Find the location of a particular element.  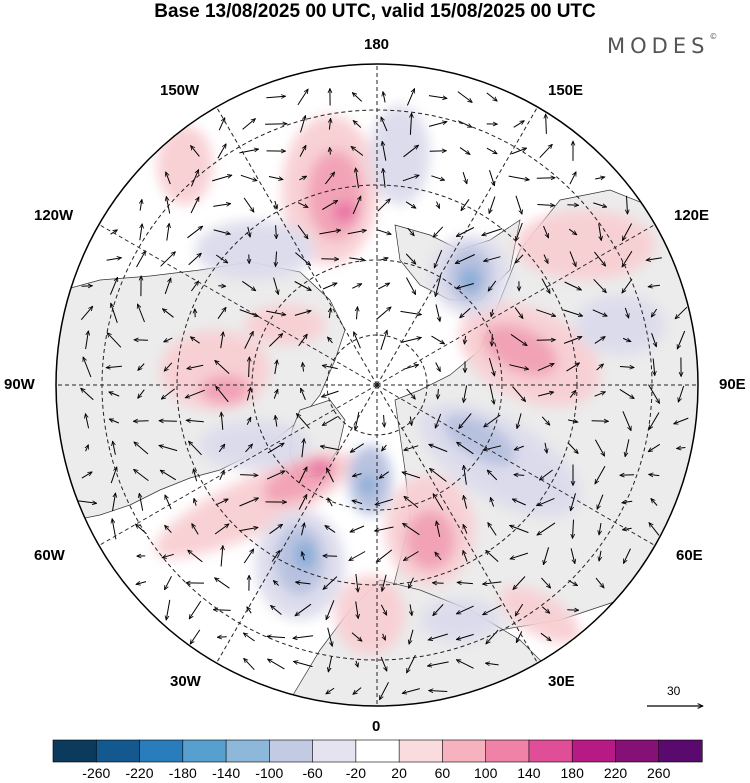

lon-label-150e: 150E is located at coordinates (566, 90).